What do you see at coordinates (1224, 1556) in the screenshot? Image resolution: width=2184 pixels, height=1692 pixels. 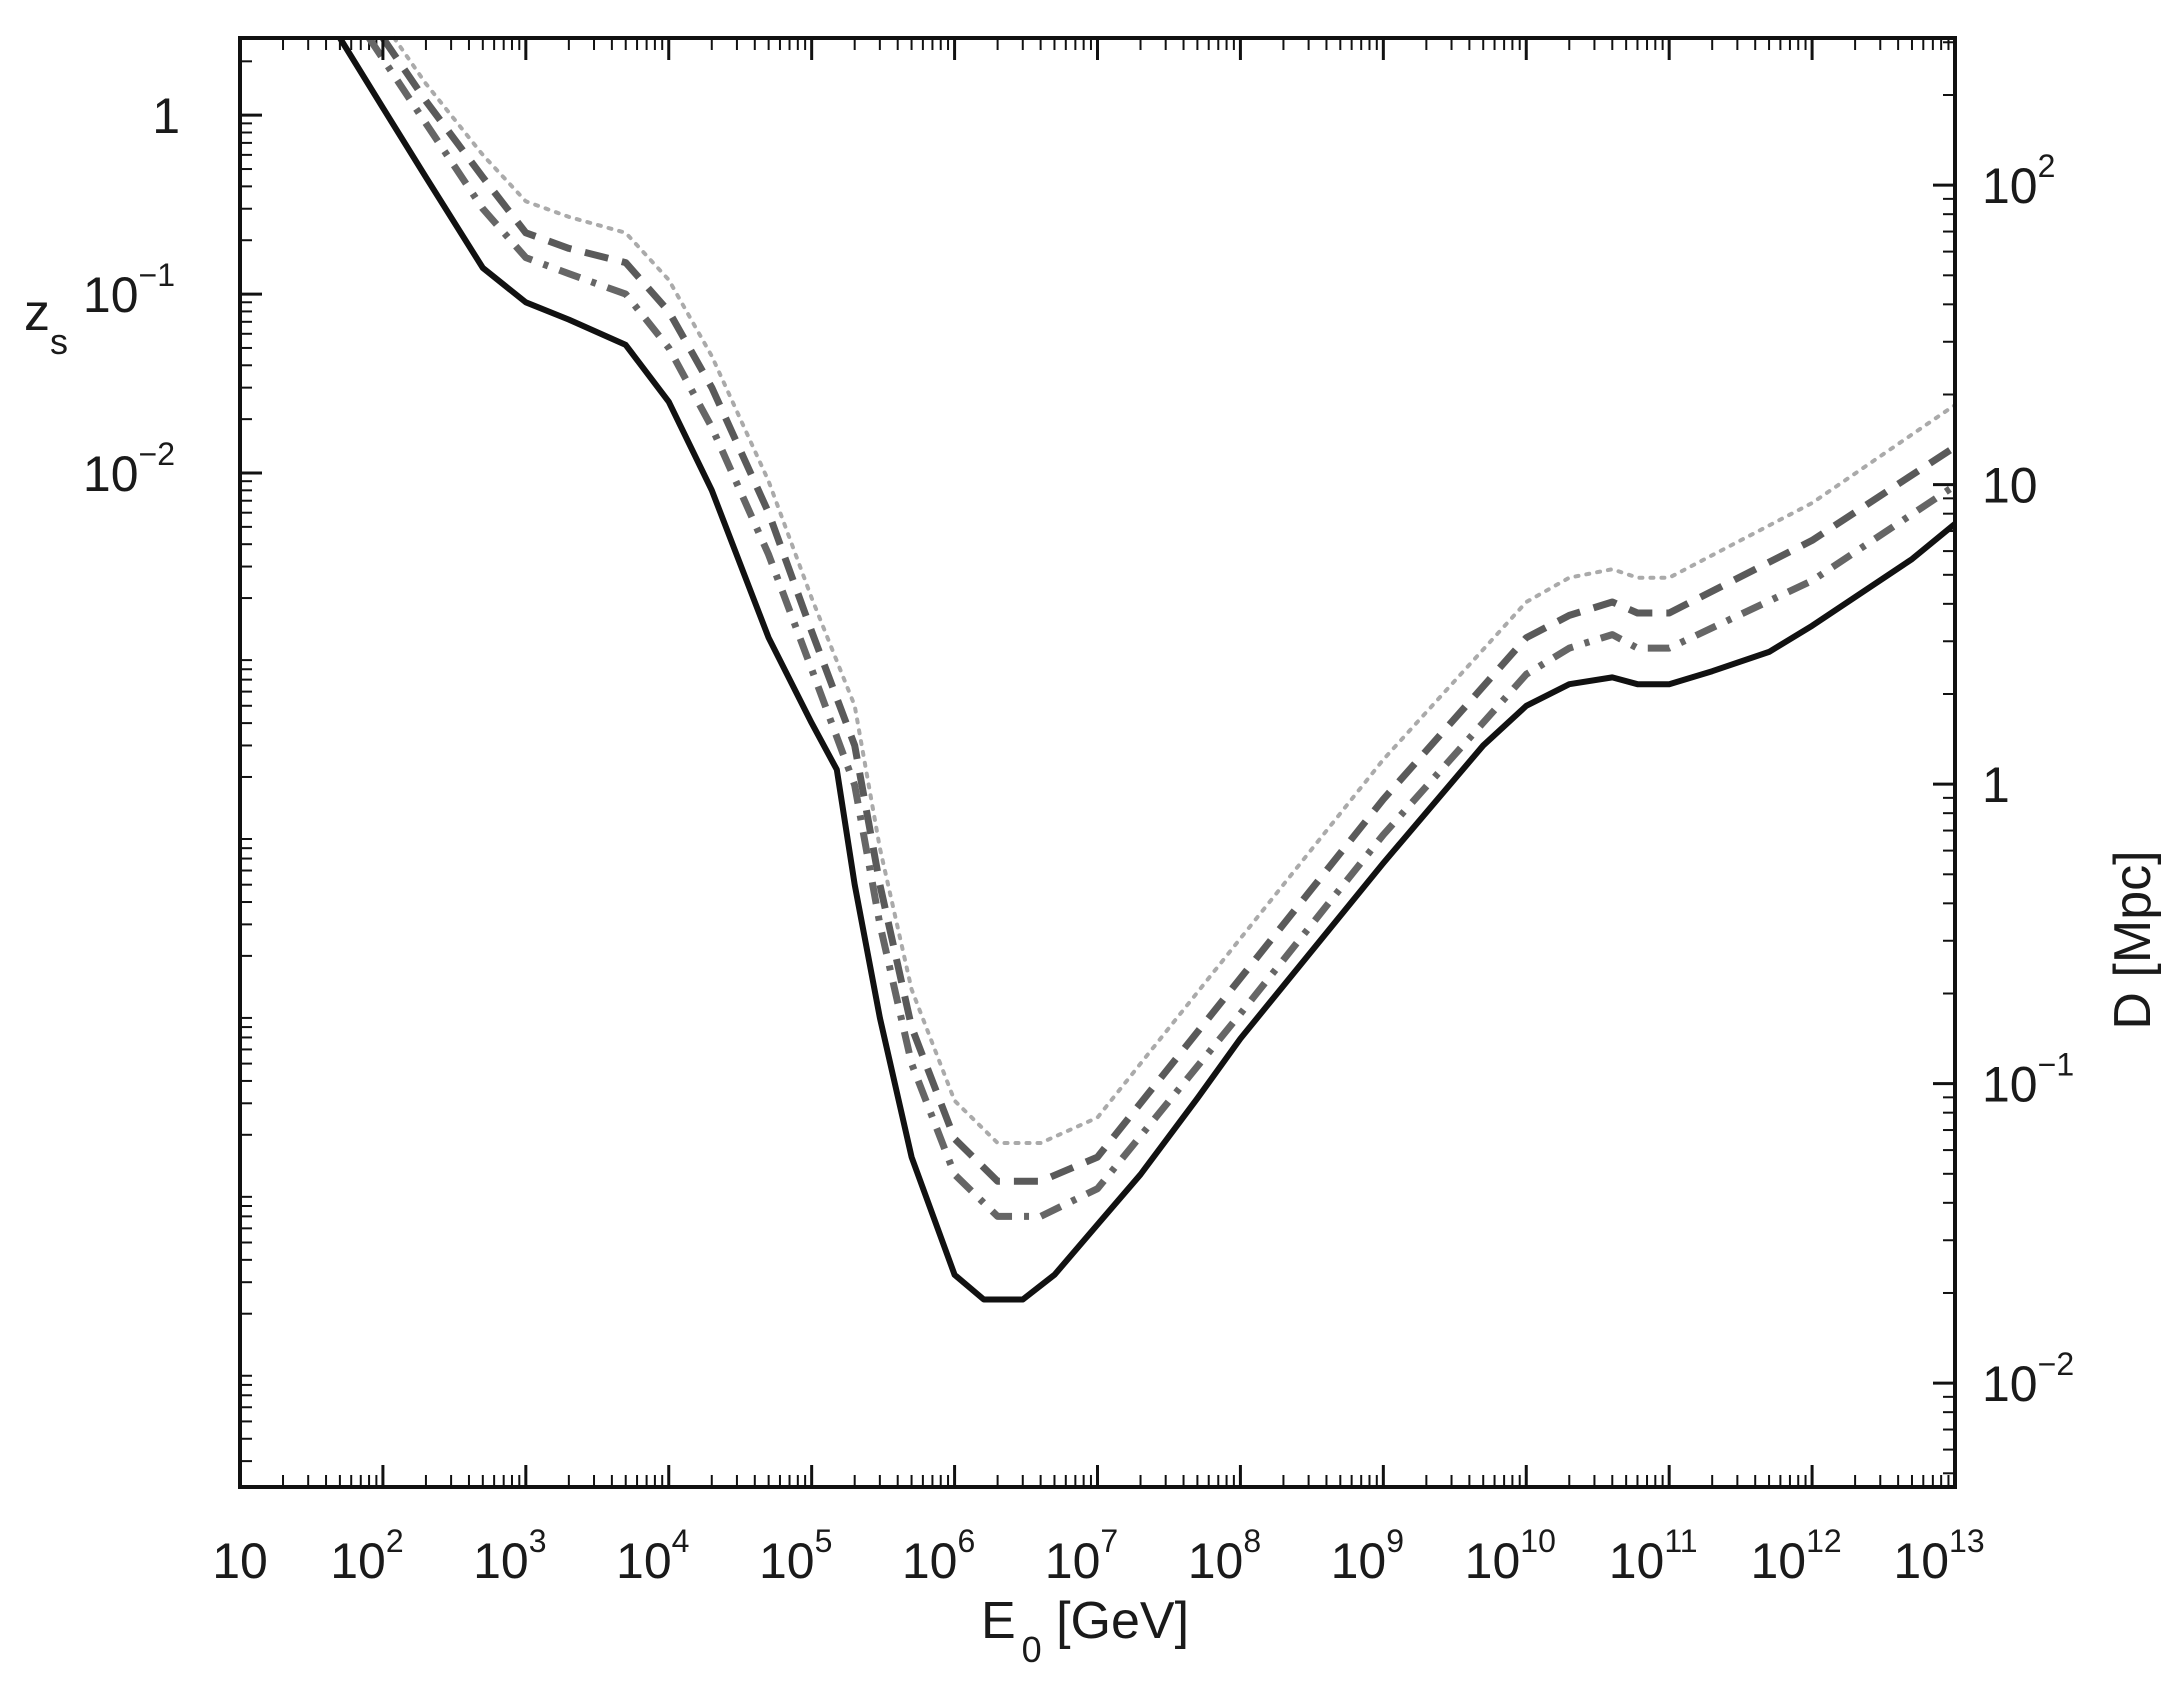 I see `x-tick-label: 10⁸` at bounding box center [1224, 1556].